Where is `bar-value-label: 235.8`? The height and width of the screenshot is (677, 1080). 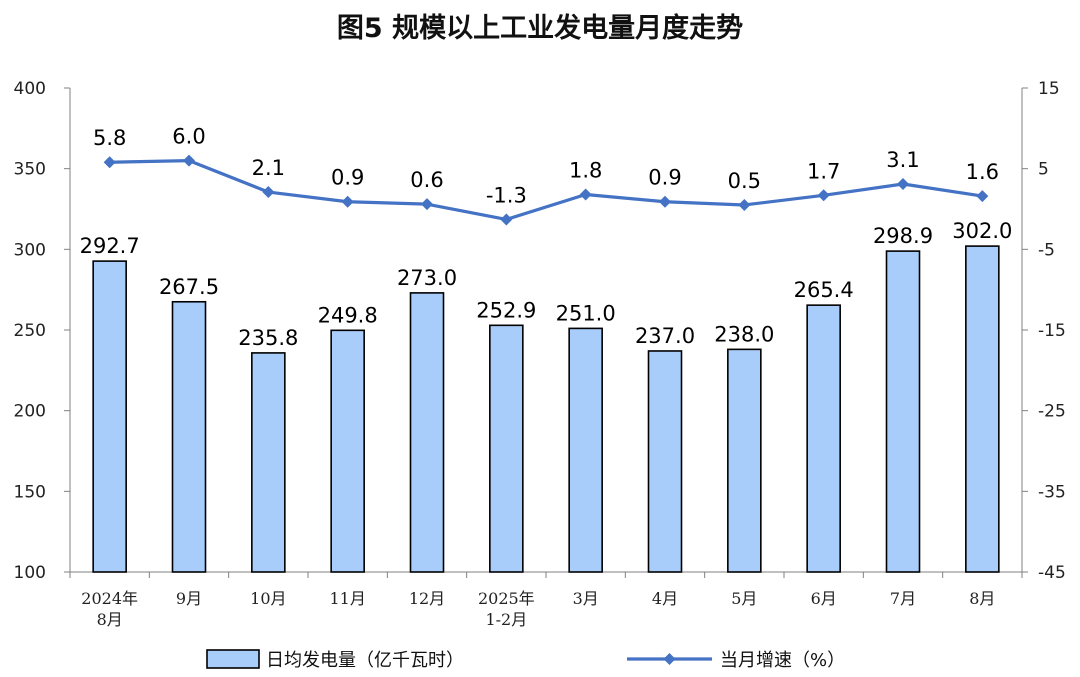
bar-value-label: 235.8 is located at coordinates (268, 338).